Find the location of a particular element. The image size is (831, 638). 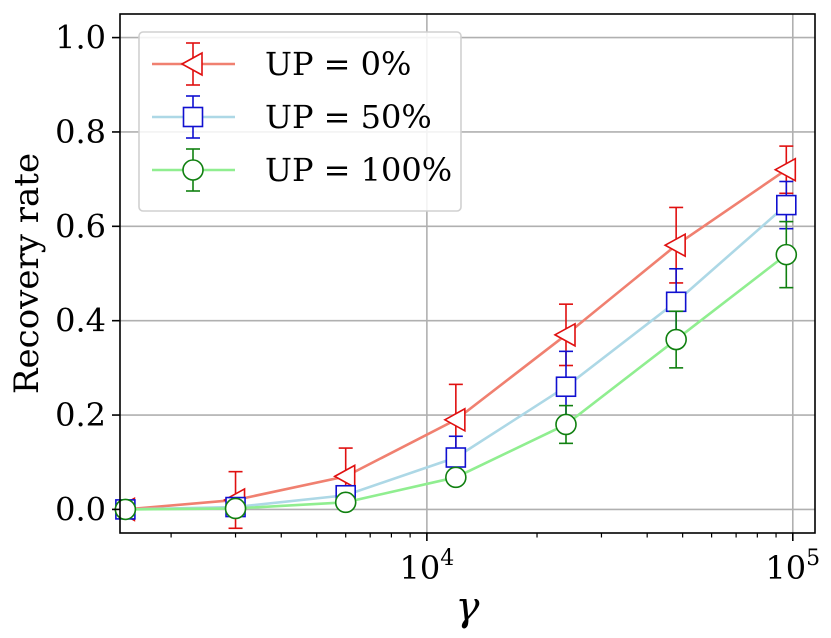

legend-item: UP = 50% is located at coordinates (292, 117).